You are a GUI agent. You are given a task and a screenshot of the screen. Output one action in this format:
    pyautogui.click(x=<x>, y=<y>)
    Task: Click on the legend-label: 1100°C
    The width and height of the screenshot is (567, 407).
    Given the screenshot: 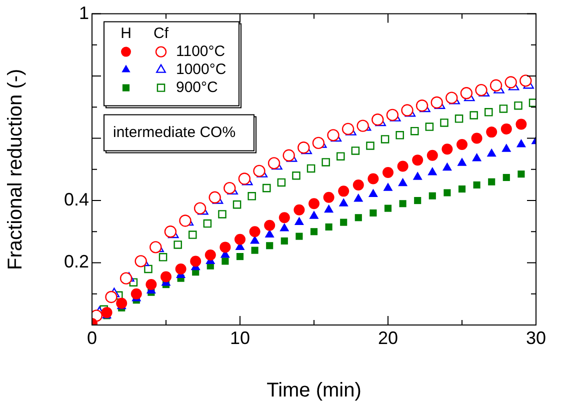 What is the action you would take?
    pyautogui.click(x=201, y=51)
    